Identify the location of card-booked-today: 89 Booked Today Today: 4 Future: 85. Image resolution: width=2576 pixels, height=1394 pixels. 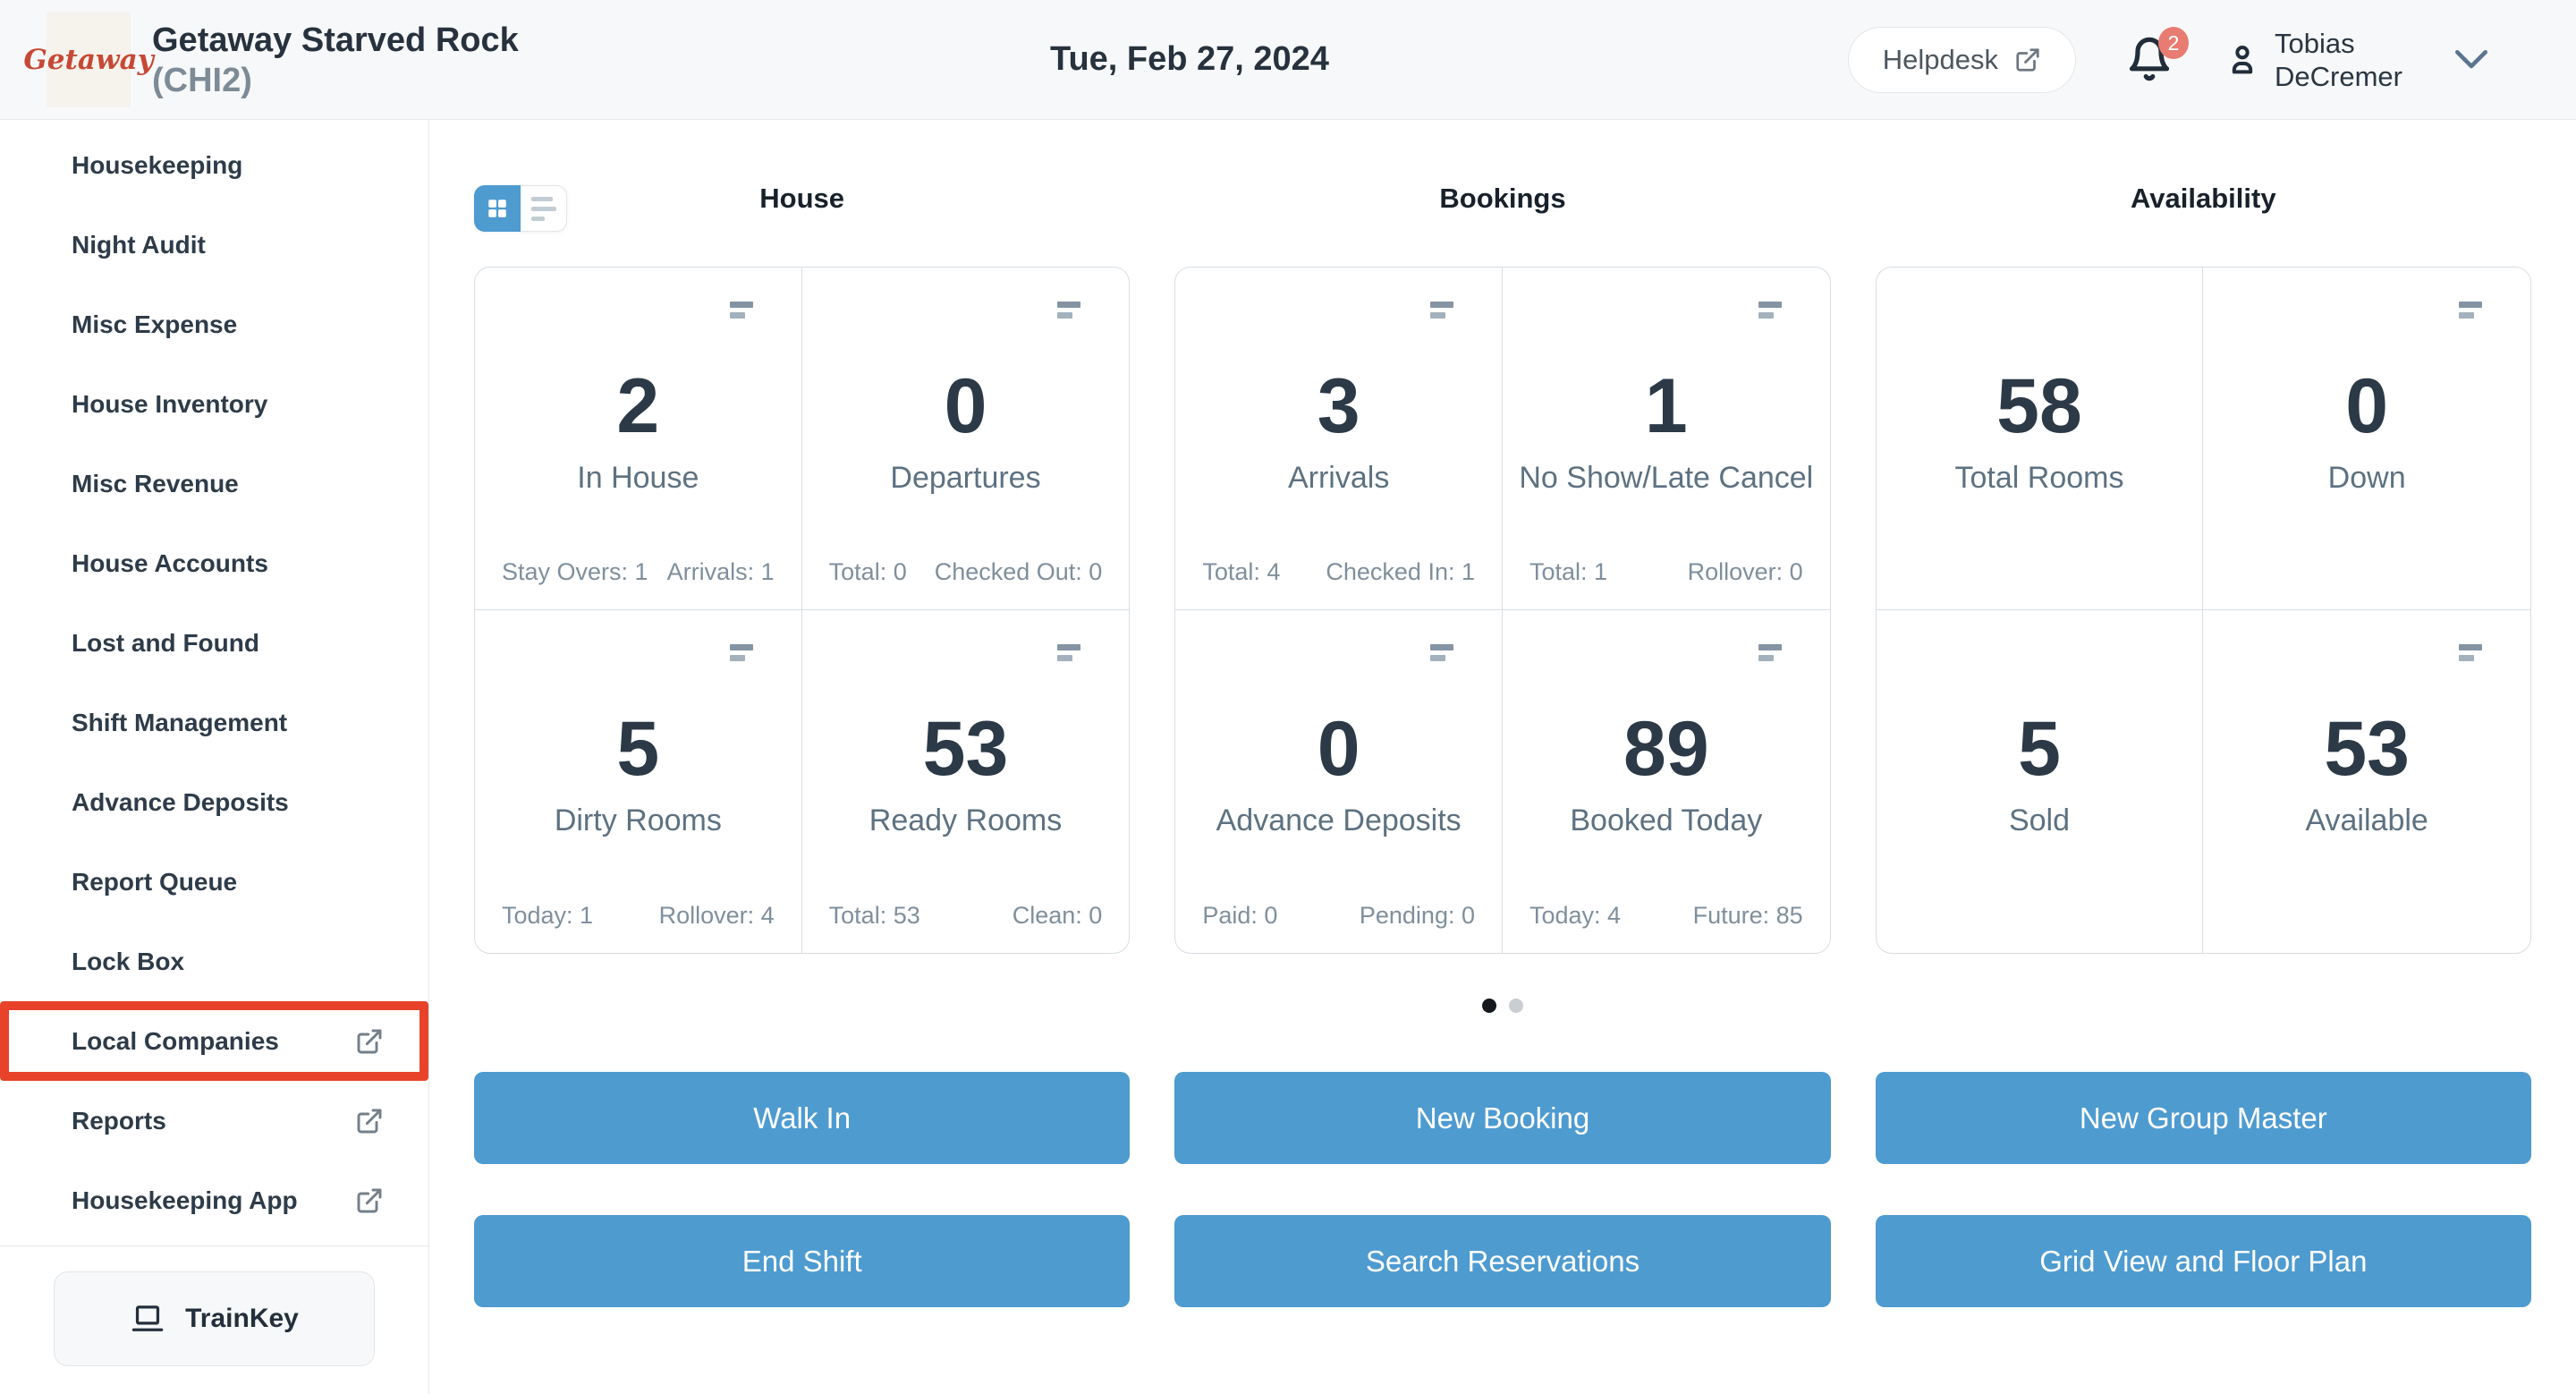
(1666, 781).